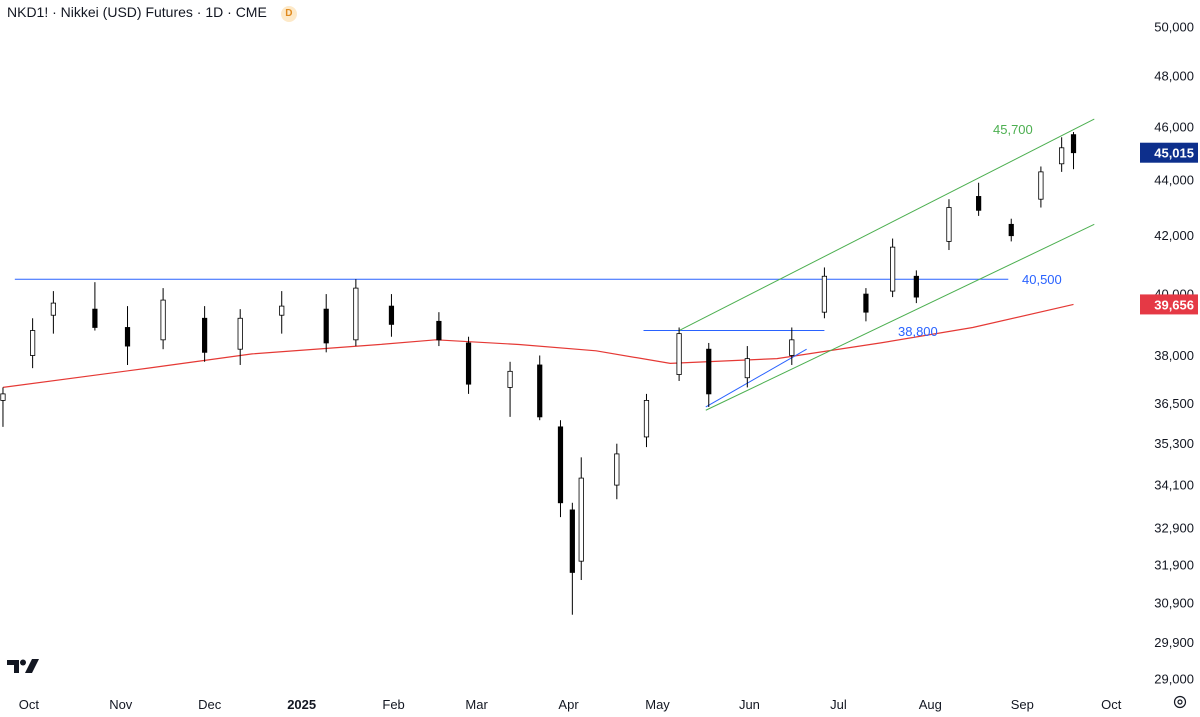 This screenshot has width=1200, height=717. Describe the element at coordinates (1174, 304) in the screenshot. I see `moving-average-value-label: 39,656` at that location.